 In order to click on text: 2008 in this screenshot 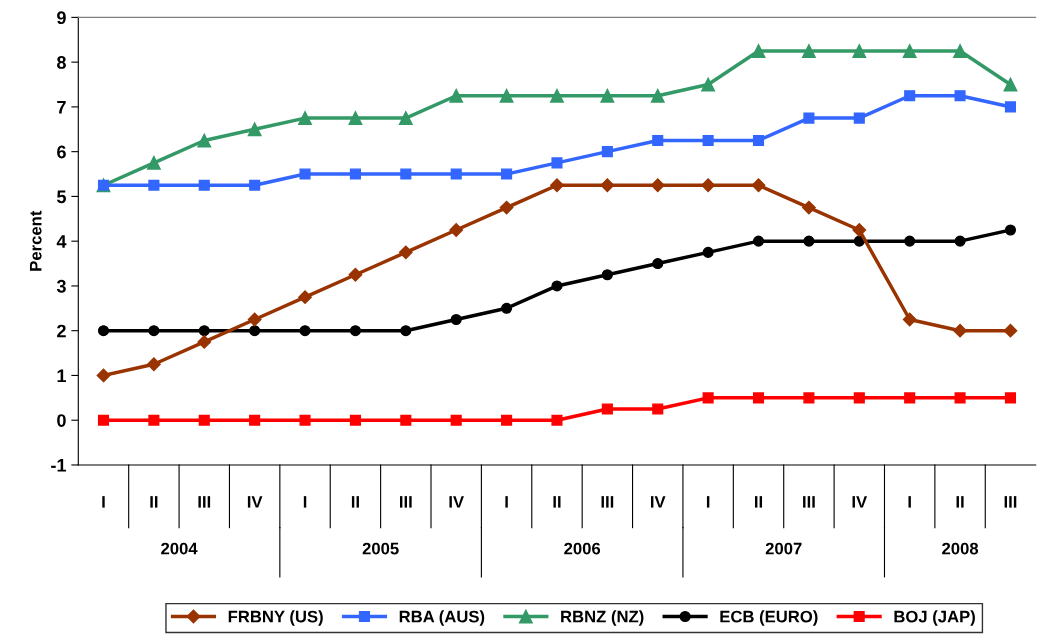, I will do `click(960, 548)`.